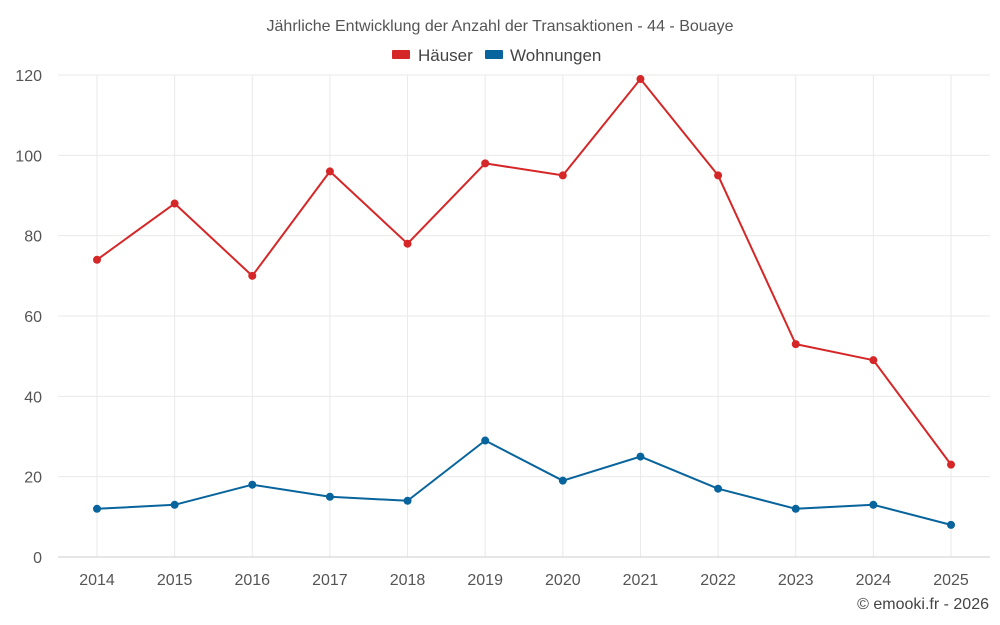 This screenshot has width=1000, height=625. Describe the element at coordinates (555, 55) in the screenshot. I see `legend-label-wohnungen: Wohnungen` at that location.